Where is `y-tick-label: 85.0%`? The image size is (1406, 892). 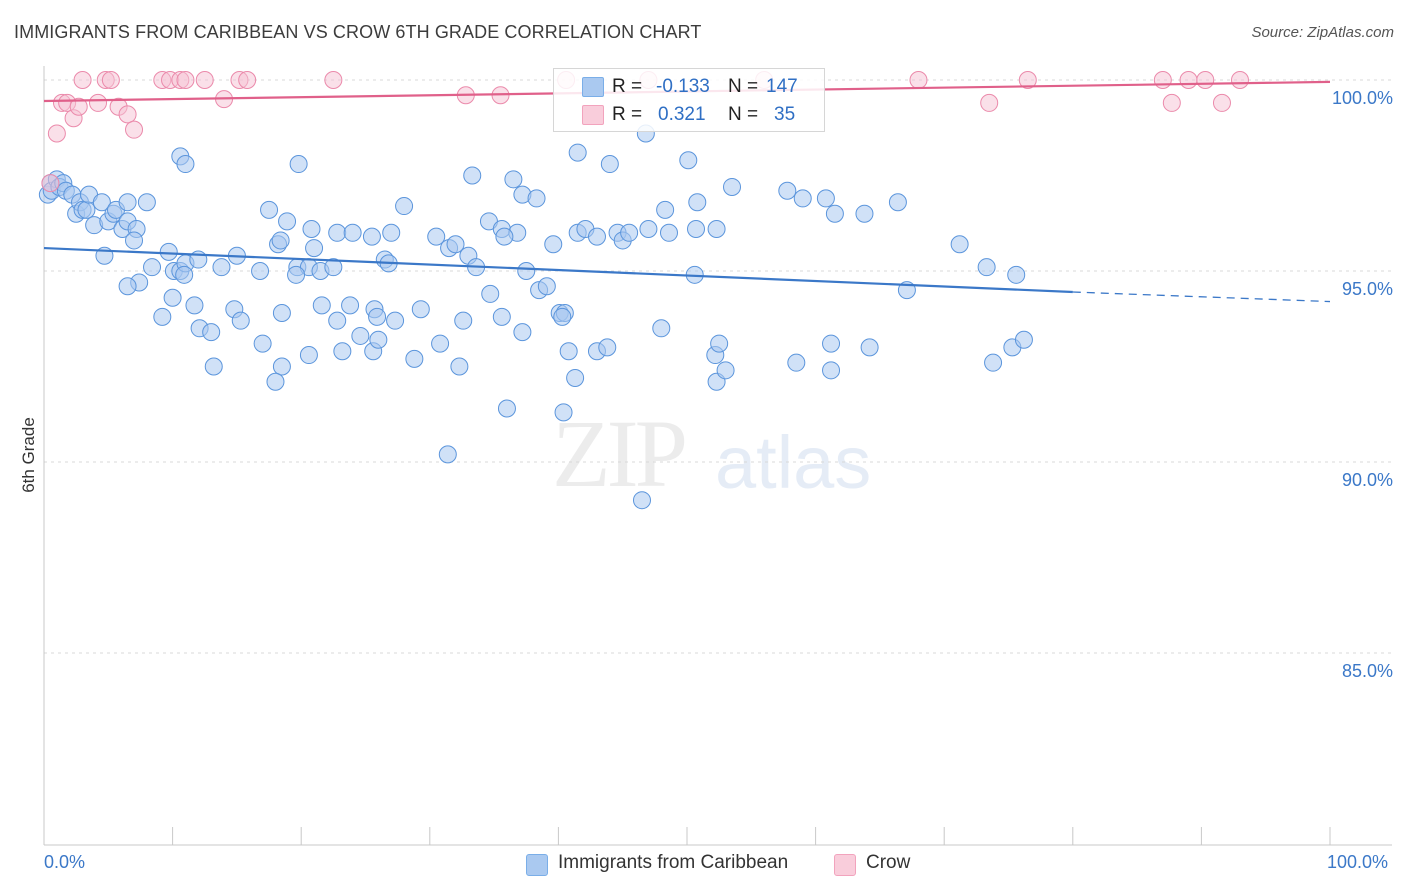
y-tick-label: 85.0% is located at coordinates (1367, 671).